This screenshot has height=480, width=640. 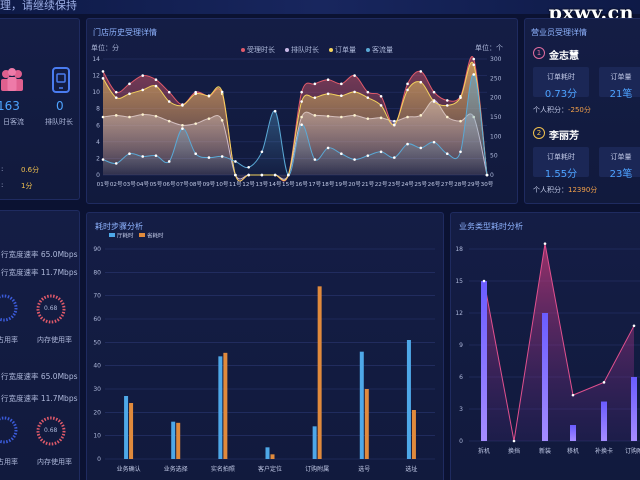 I want to click on x-tick-label: 12号, so click(x=248, y=184).